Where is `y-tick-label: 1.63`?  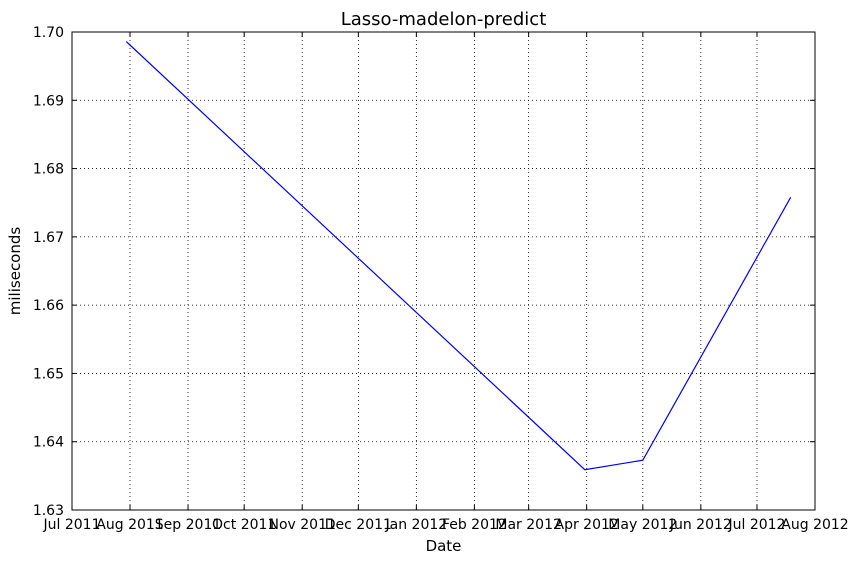 y-tick-label: 1.63 is located at coordinates (48, 511).